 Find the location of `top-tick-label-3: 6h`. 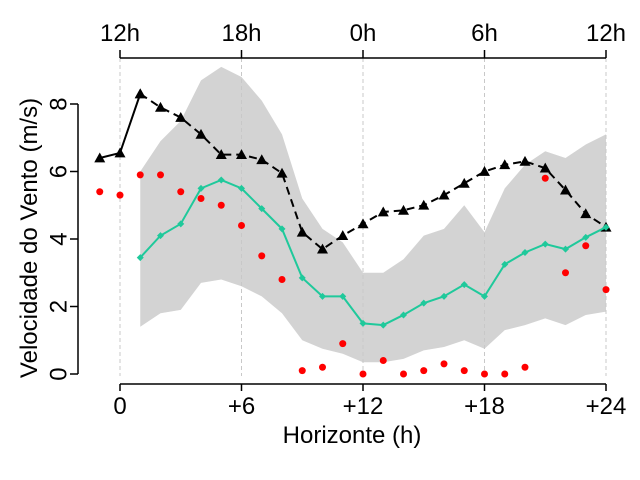

top-tick-label-3: 6h is located at coordinates (484, 33).